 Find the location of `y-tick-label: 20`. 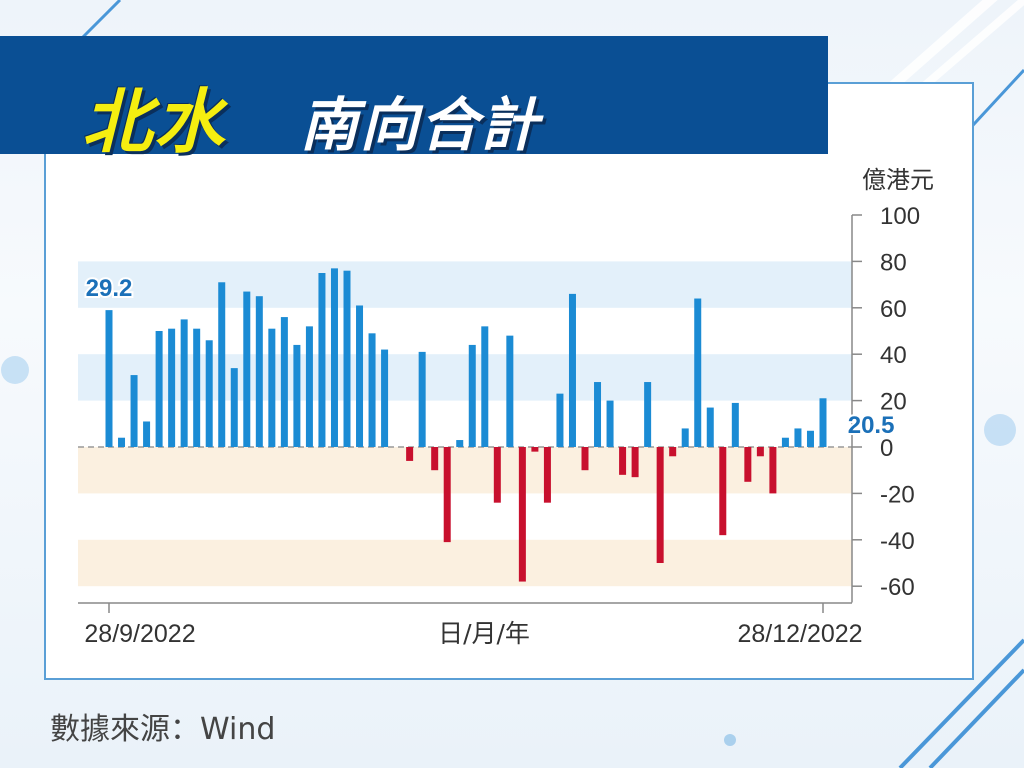

y-tick-label: 20 is located at coordinates (893, 402).